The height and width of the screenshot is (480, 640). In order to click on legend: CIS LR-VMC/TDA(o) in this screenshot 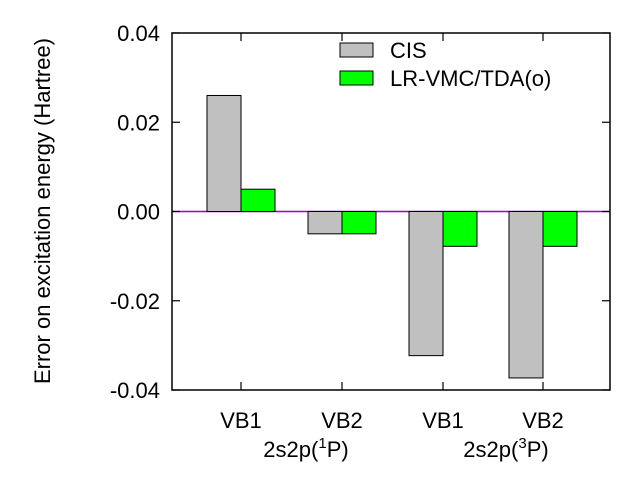, I will do `click(445, 64)`.